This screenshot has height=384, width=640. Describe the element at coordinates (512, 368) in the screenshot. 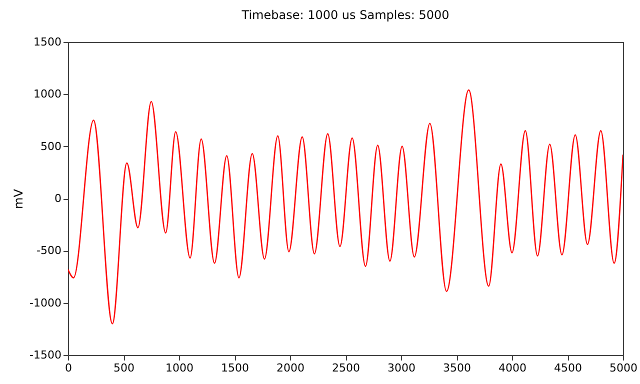

I see `x-tick-label: 4000` at that location.